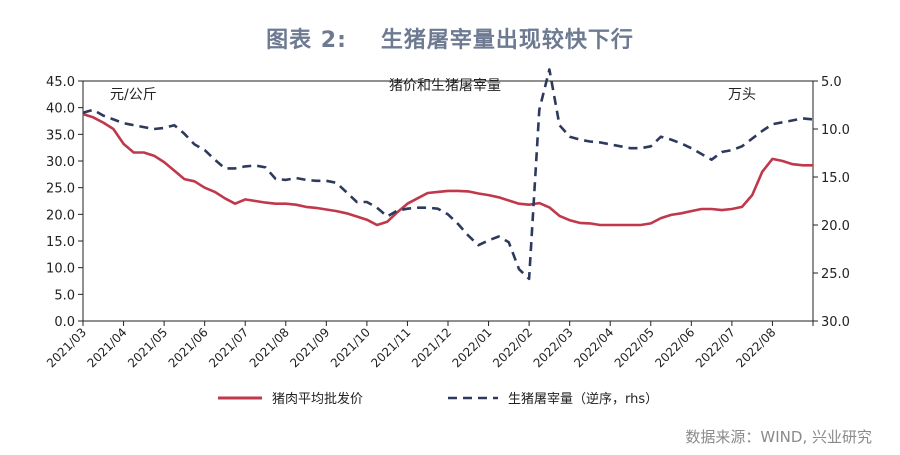 This screenshot has width=900, height=455. I want to click on x-tick-label: 2022/06, so click(674, 347).